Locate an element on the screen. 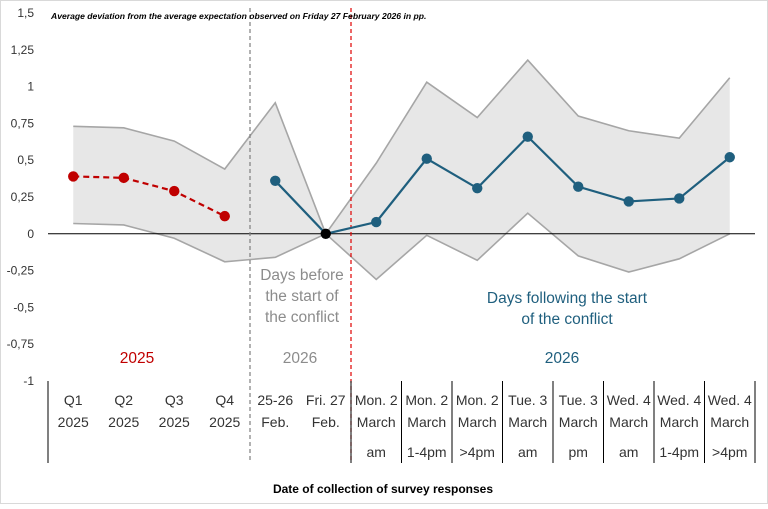 This screenshot has width=768, height=509. y-tick-label: -0,25 is located at coordinates (21, 271).